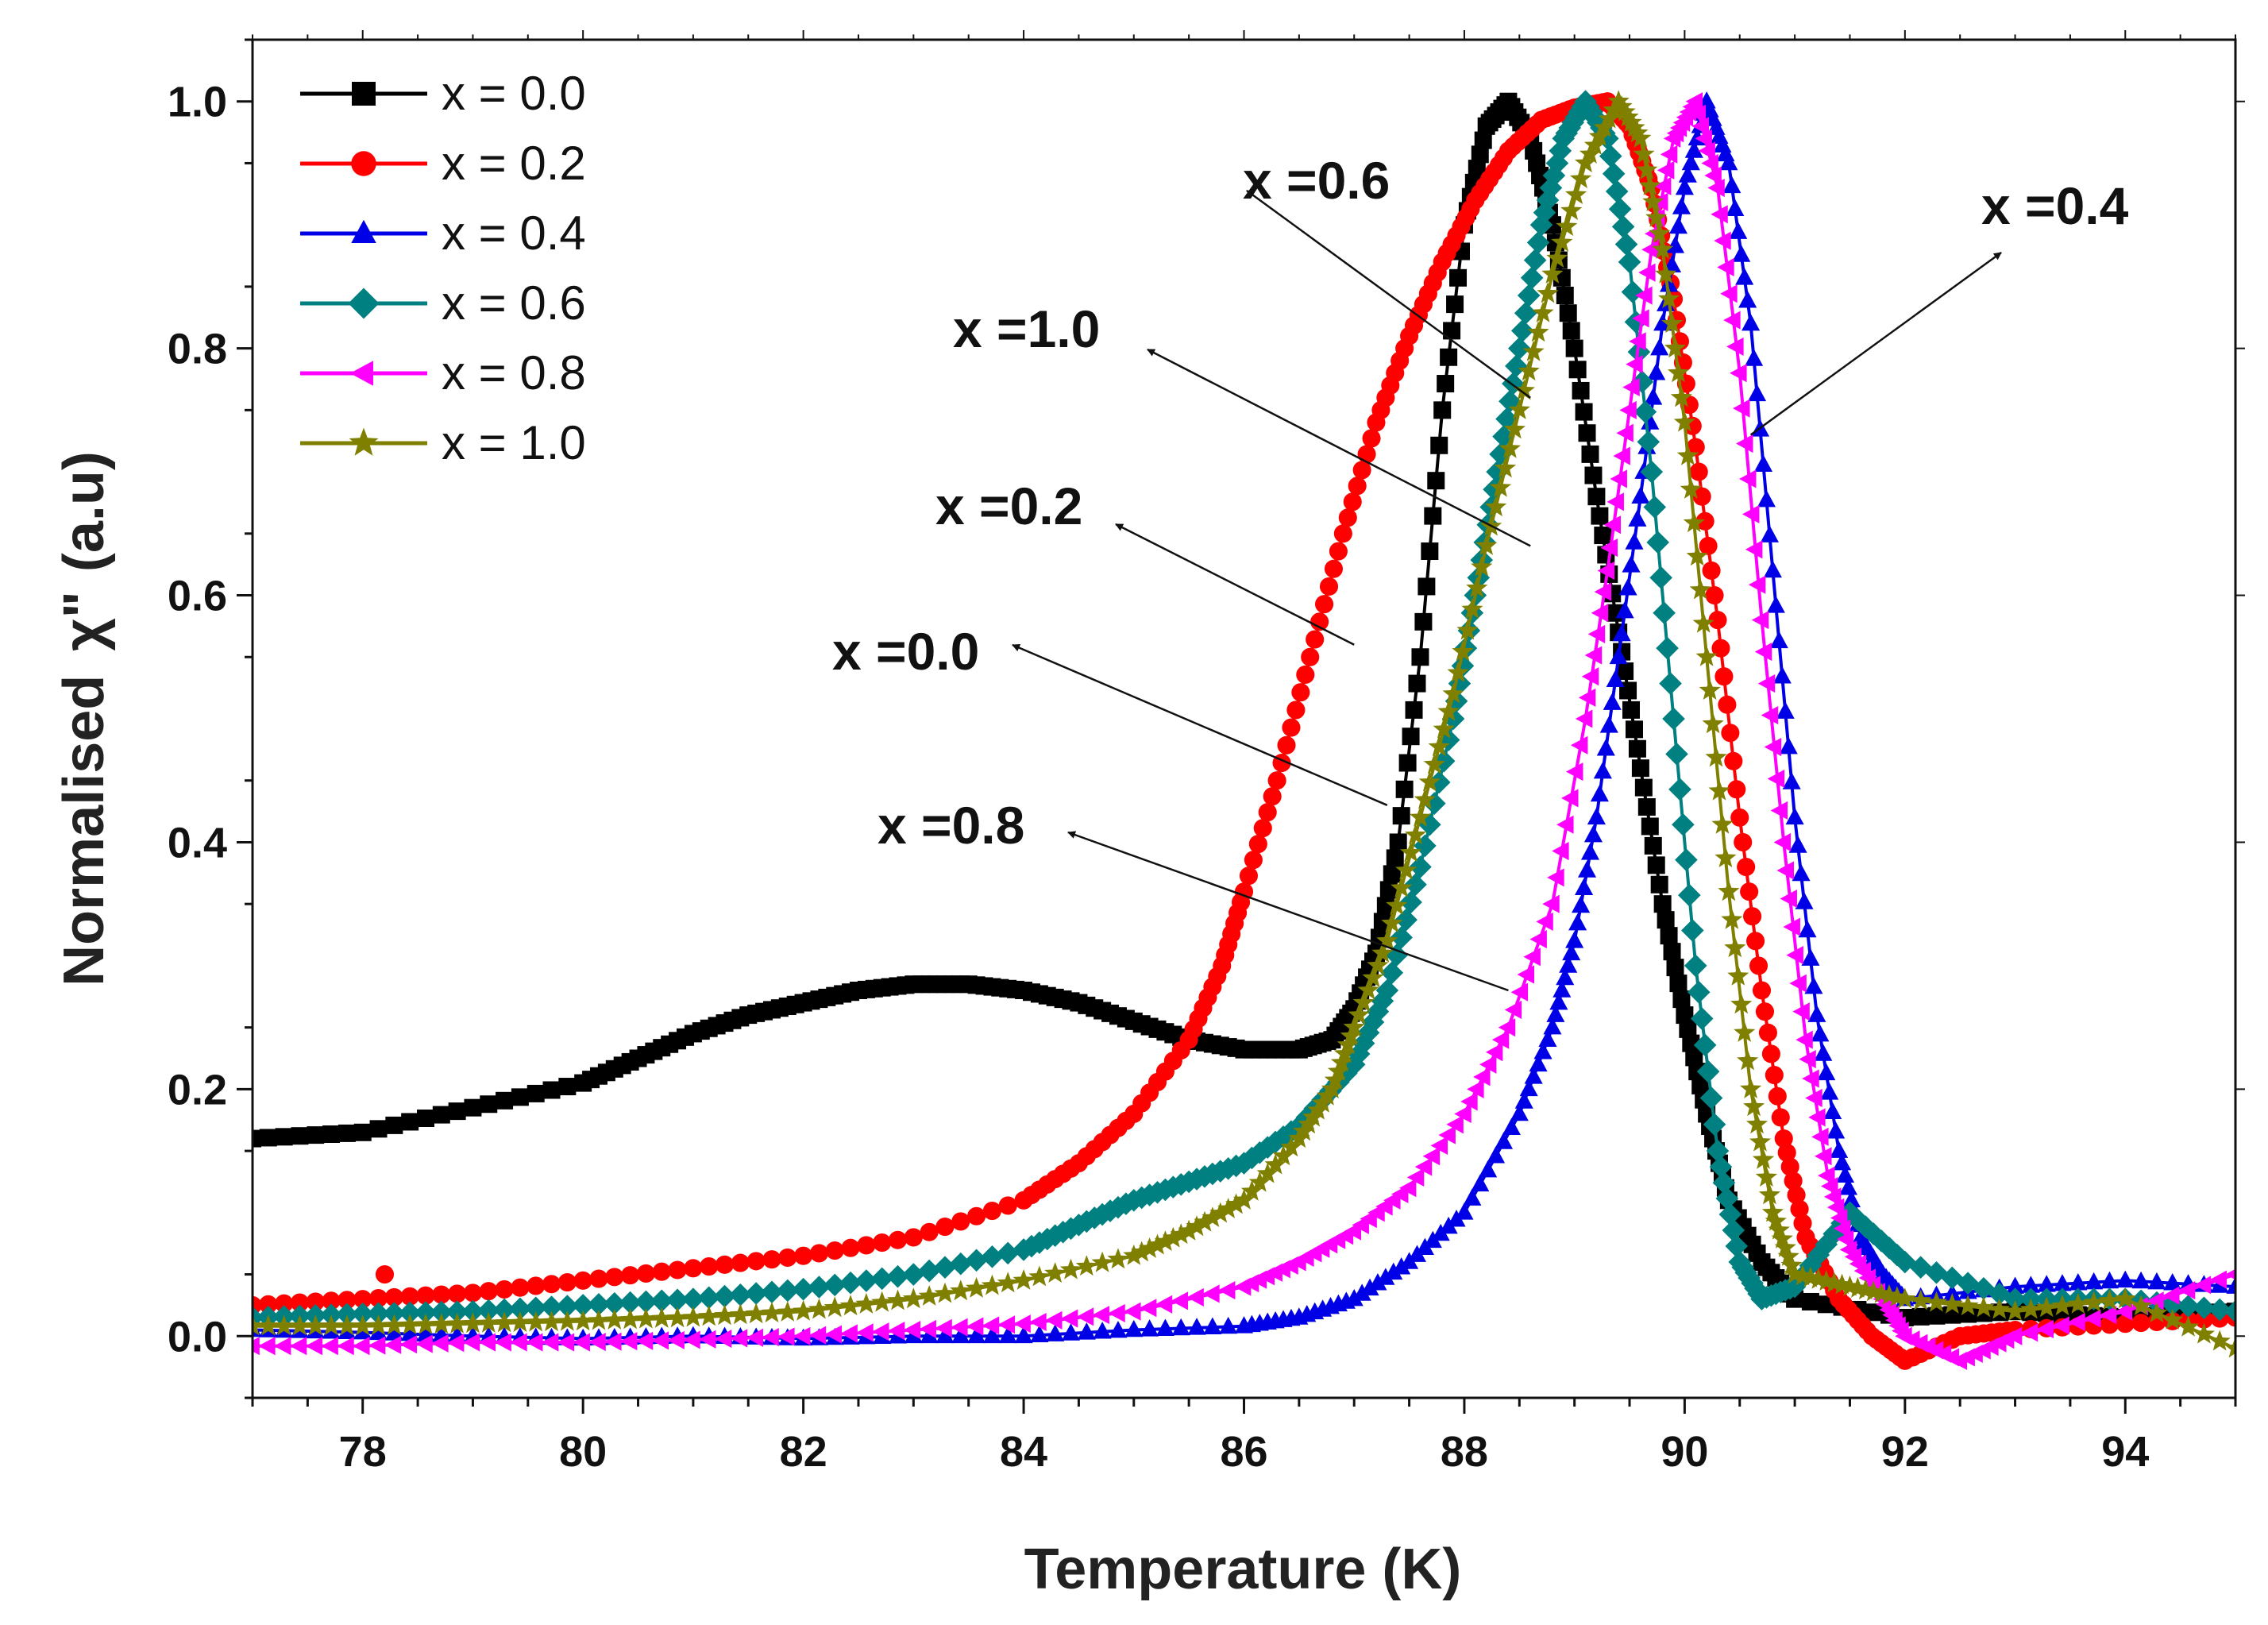 This screenshot has height=1625, width=2268. I want to click on y-tick-label: 0.4, so click(197, 843).